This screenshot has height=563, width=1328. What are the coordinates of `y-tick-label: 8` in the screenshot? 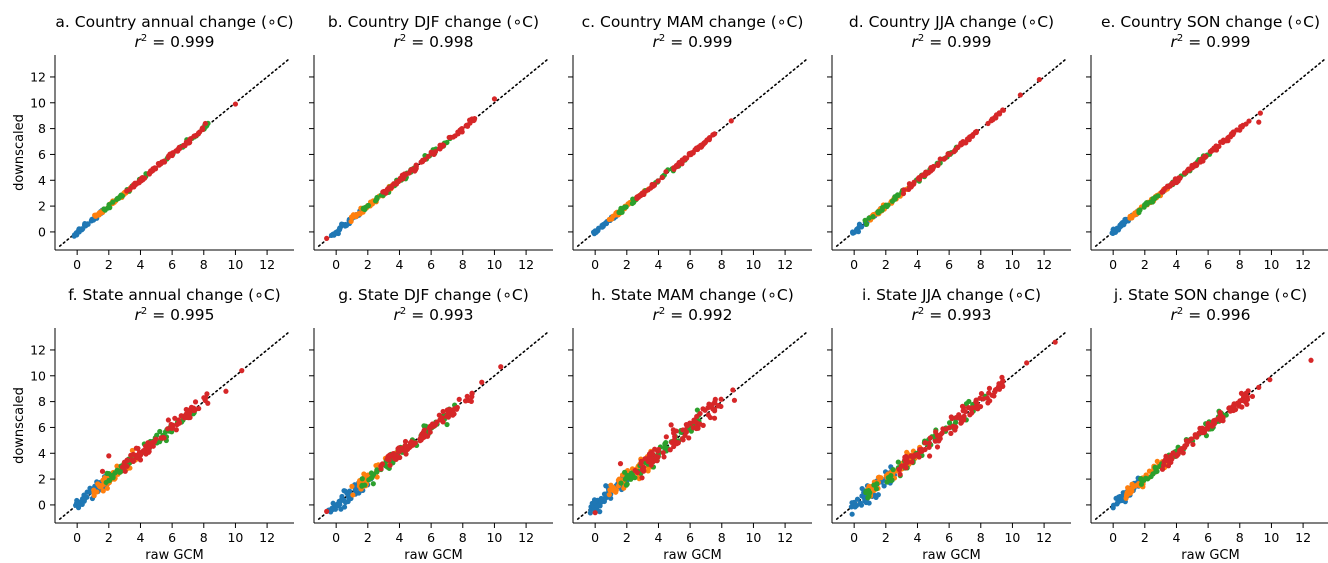 It's located at (42, 401).